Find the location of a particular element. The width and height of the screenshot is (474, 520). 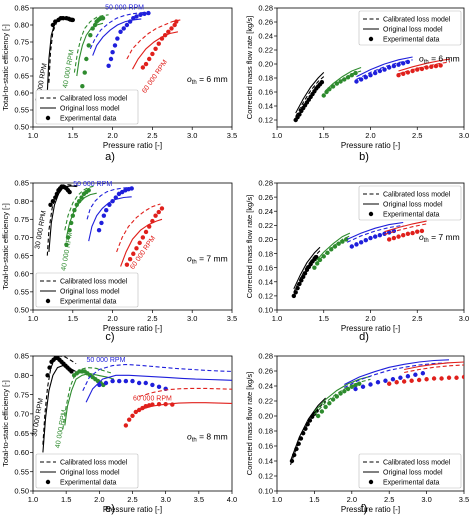

panel-label: a) is located at coordinates (110, 157).